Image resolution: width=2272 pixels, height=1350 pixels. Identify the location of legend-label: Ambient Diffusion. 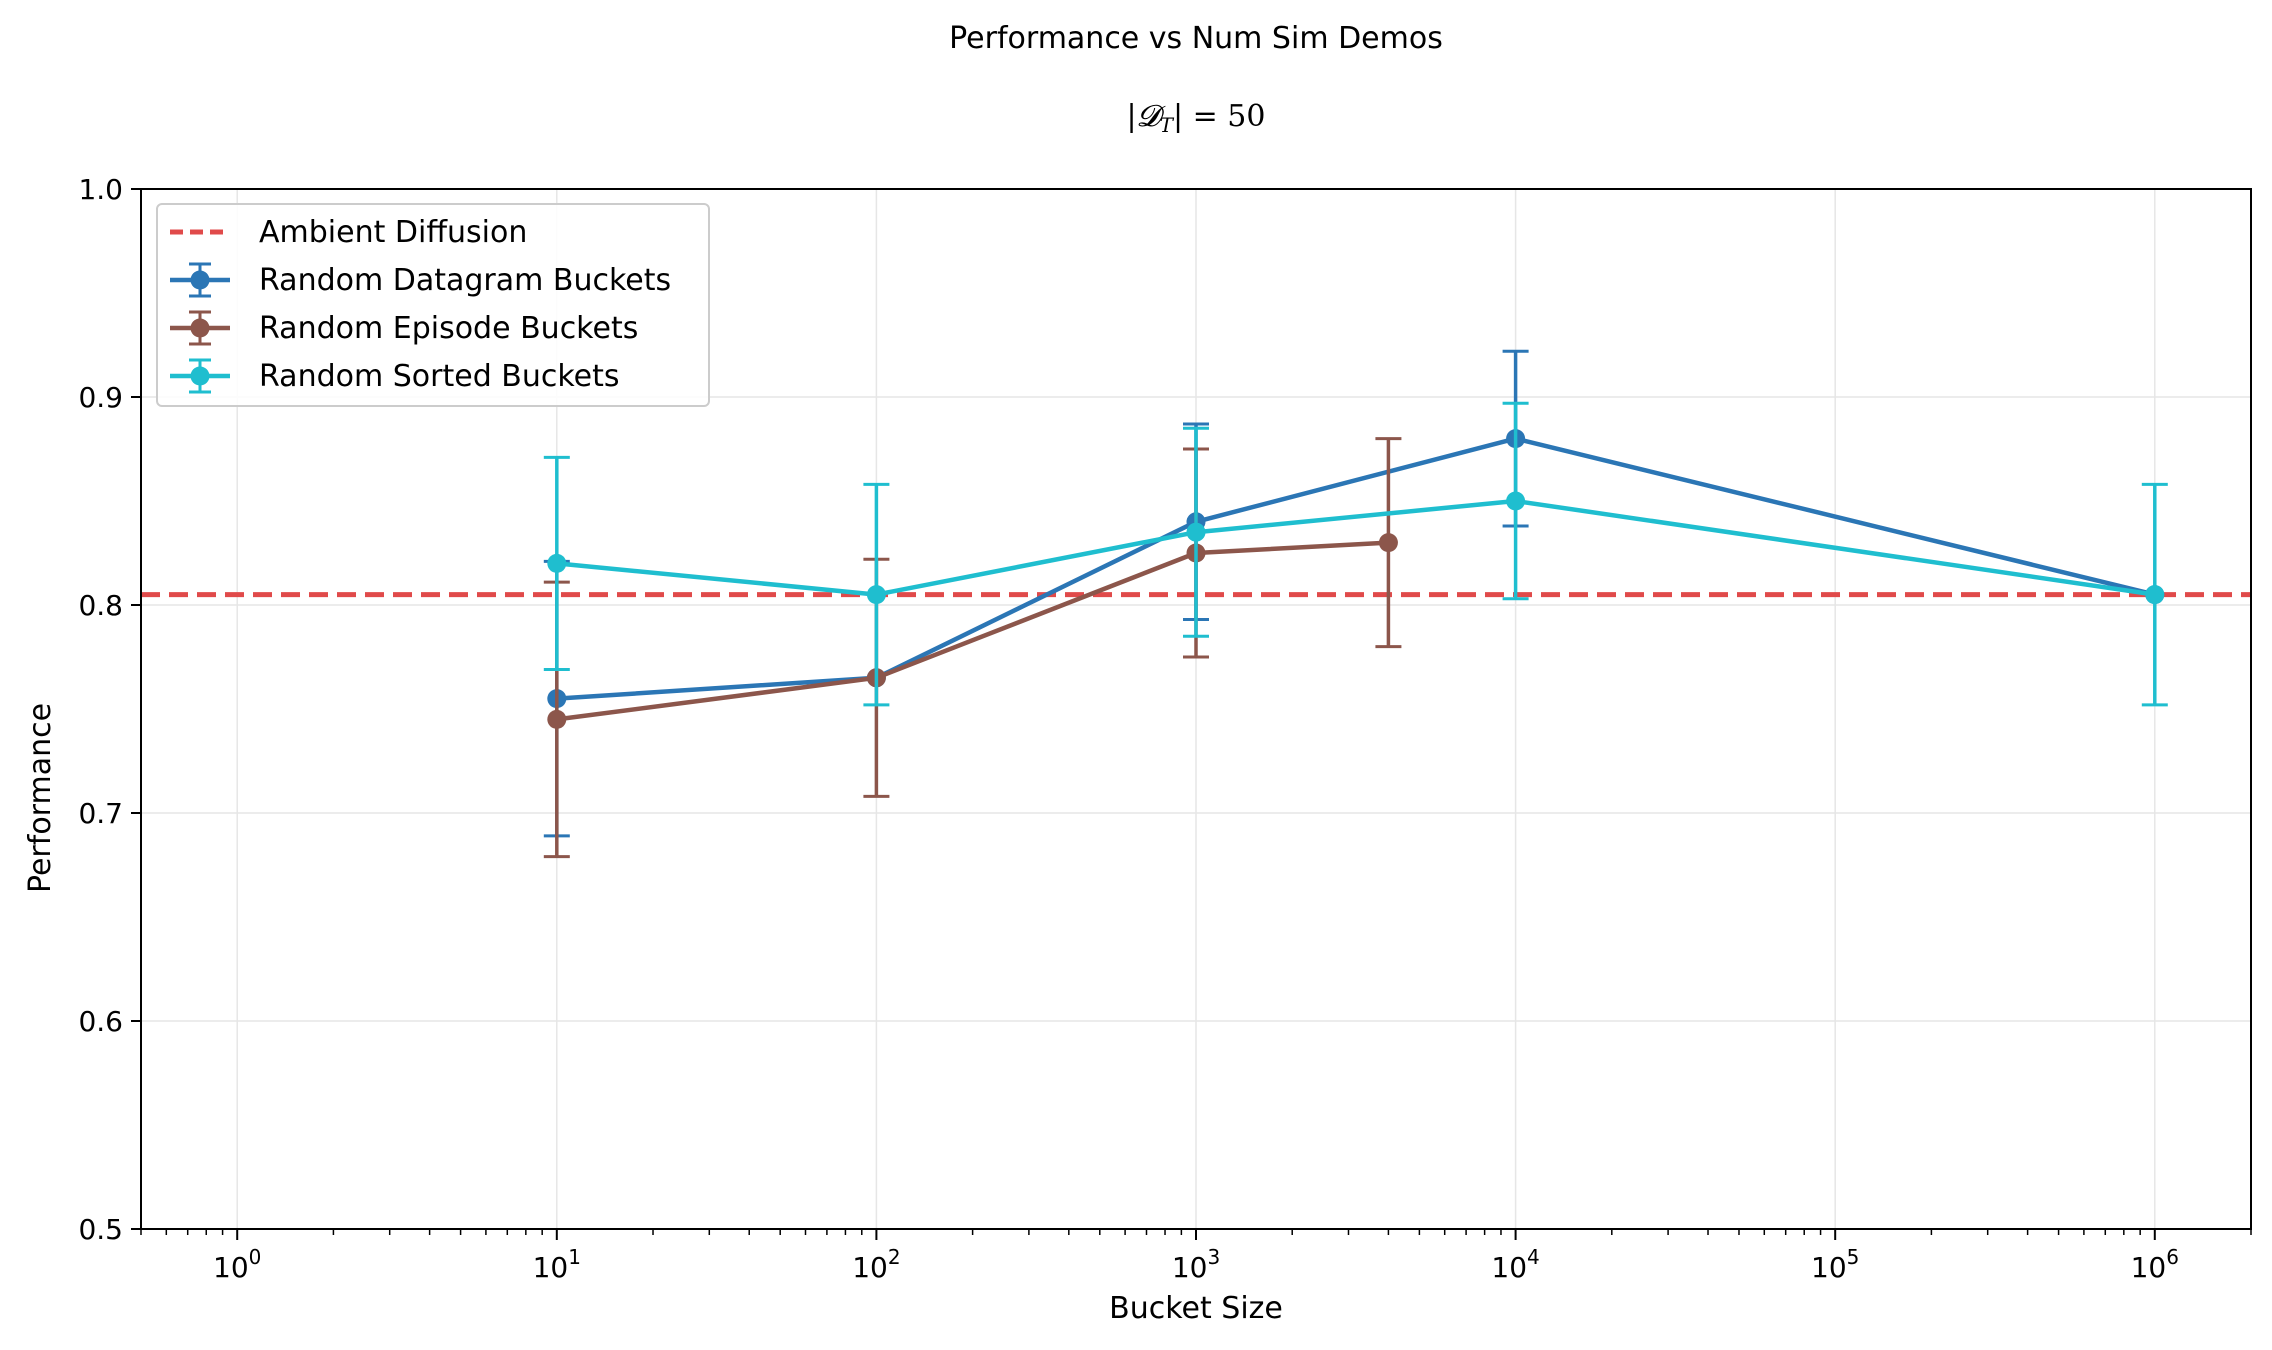
(393, 232).